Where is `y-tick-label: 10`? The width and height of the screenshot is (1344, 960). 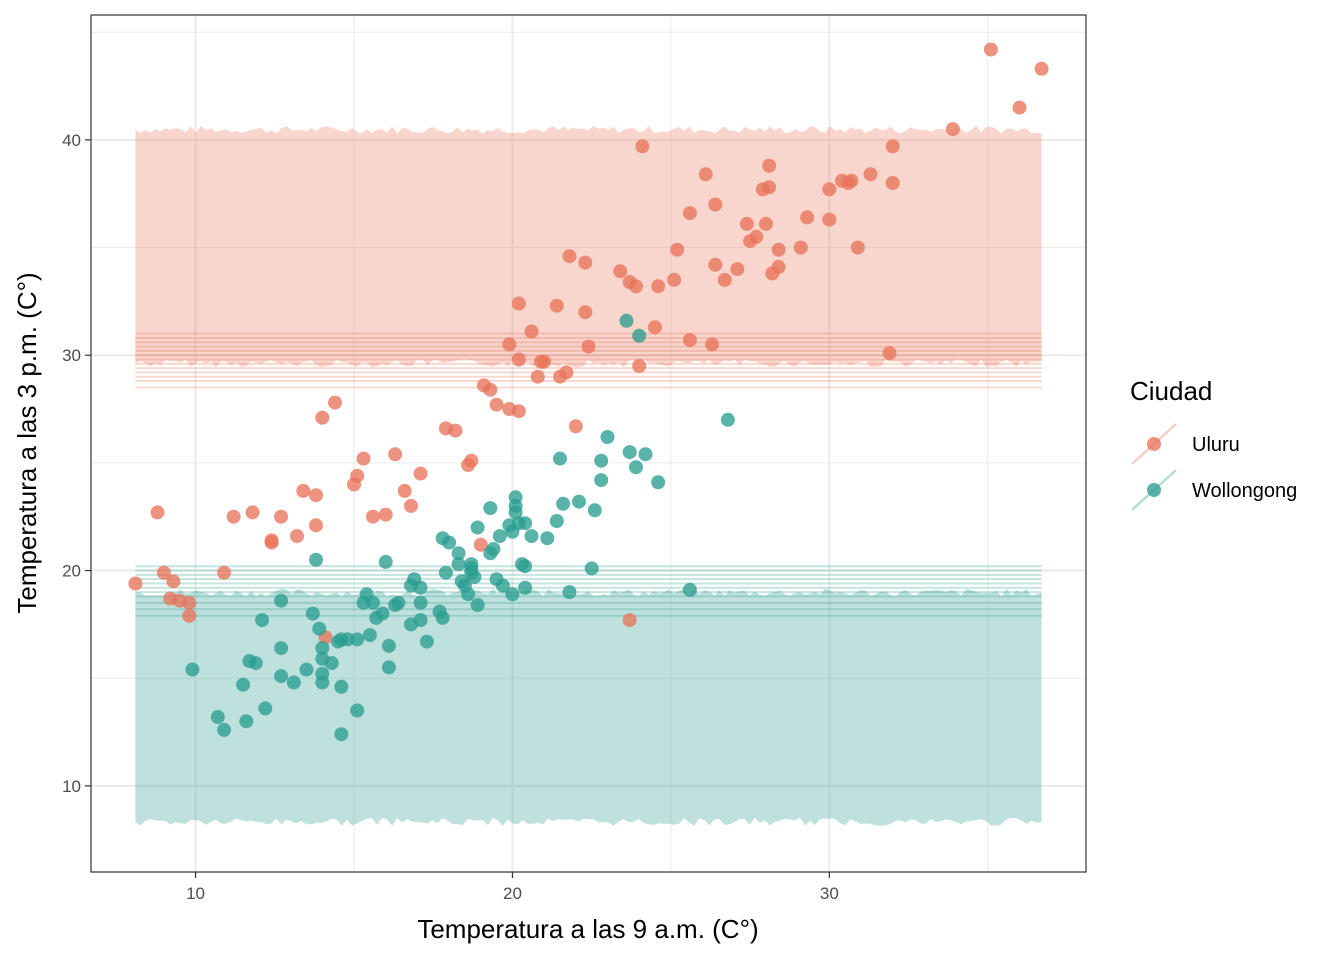 y-tick-label: 10 is located at coordinates (71, 786).